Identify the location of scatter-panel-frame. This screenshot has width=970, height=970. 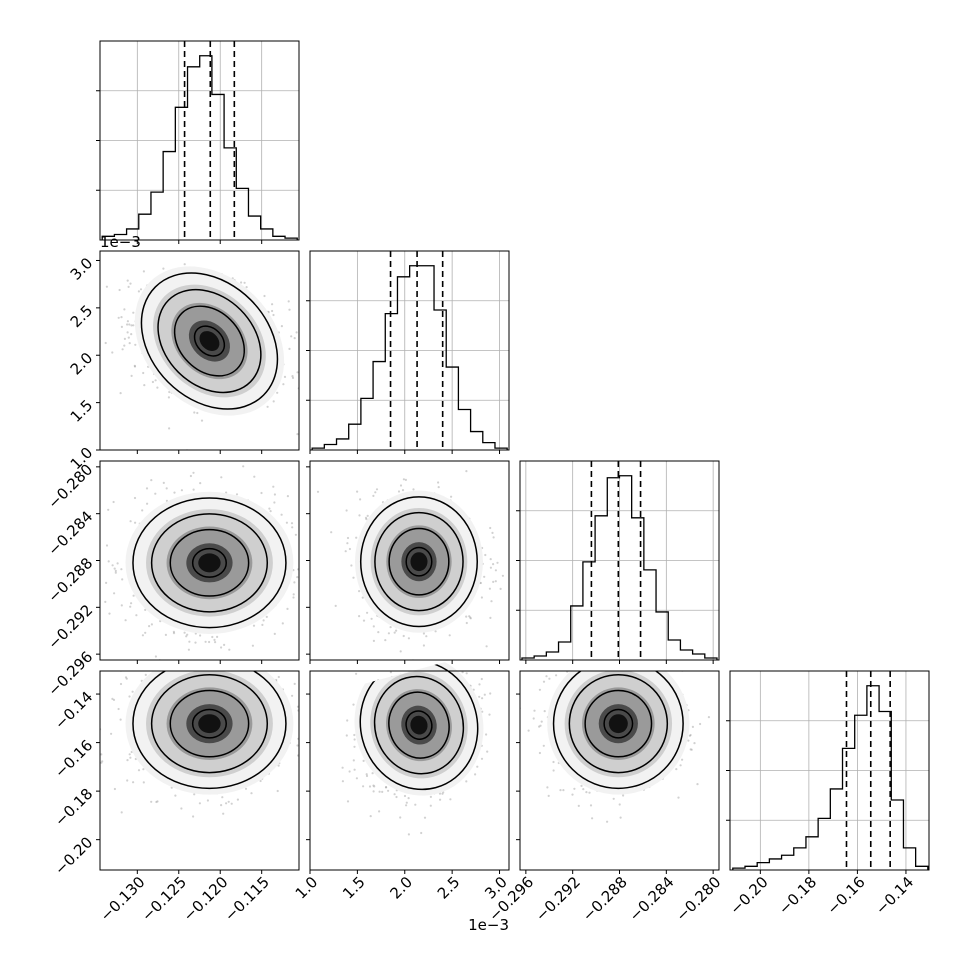
(409, 770).